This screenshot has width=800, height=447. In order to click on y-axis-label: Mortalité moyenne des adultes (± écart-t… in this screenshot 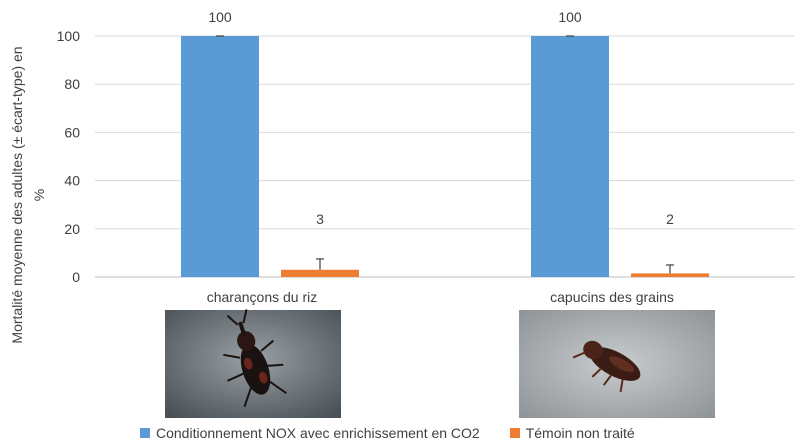, I will do `click(28, 194)`.